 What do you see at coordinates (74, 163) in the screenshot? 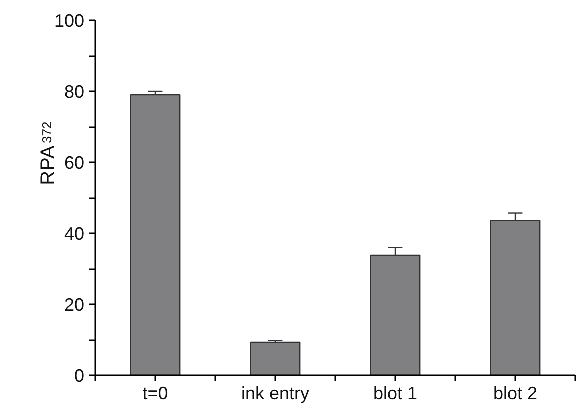
I see `y-tick-label: 60` at bounding box center [74, 163].